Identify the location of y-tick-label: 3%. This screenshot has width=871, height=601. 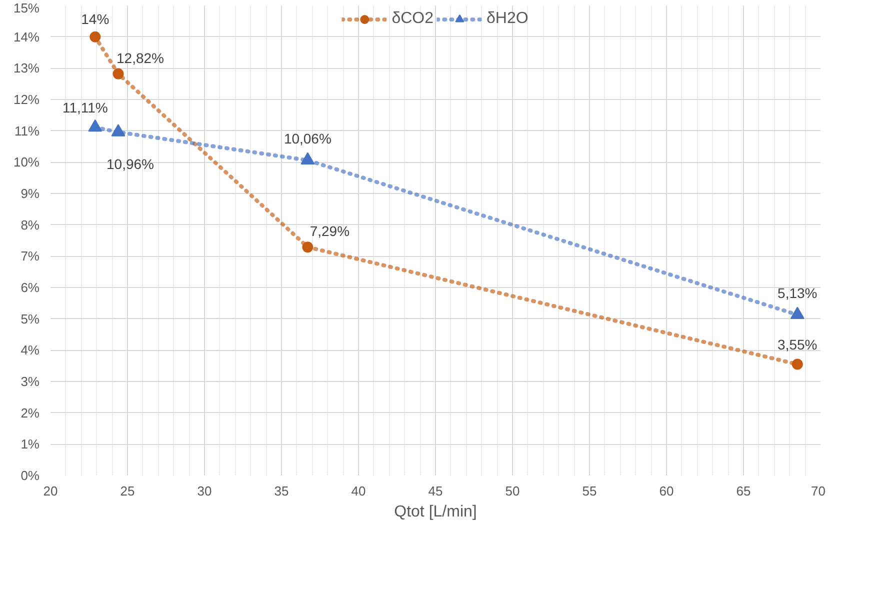
(30, 381).